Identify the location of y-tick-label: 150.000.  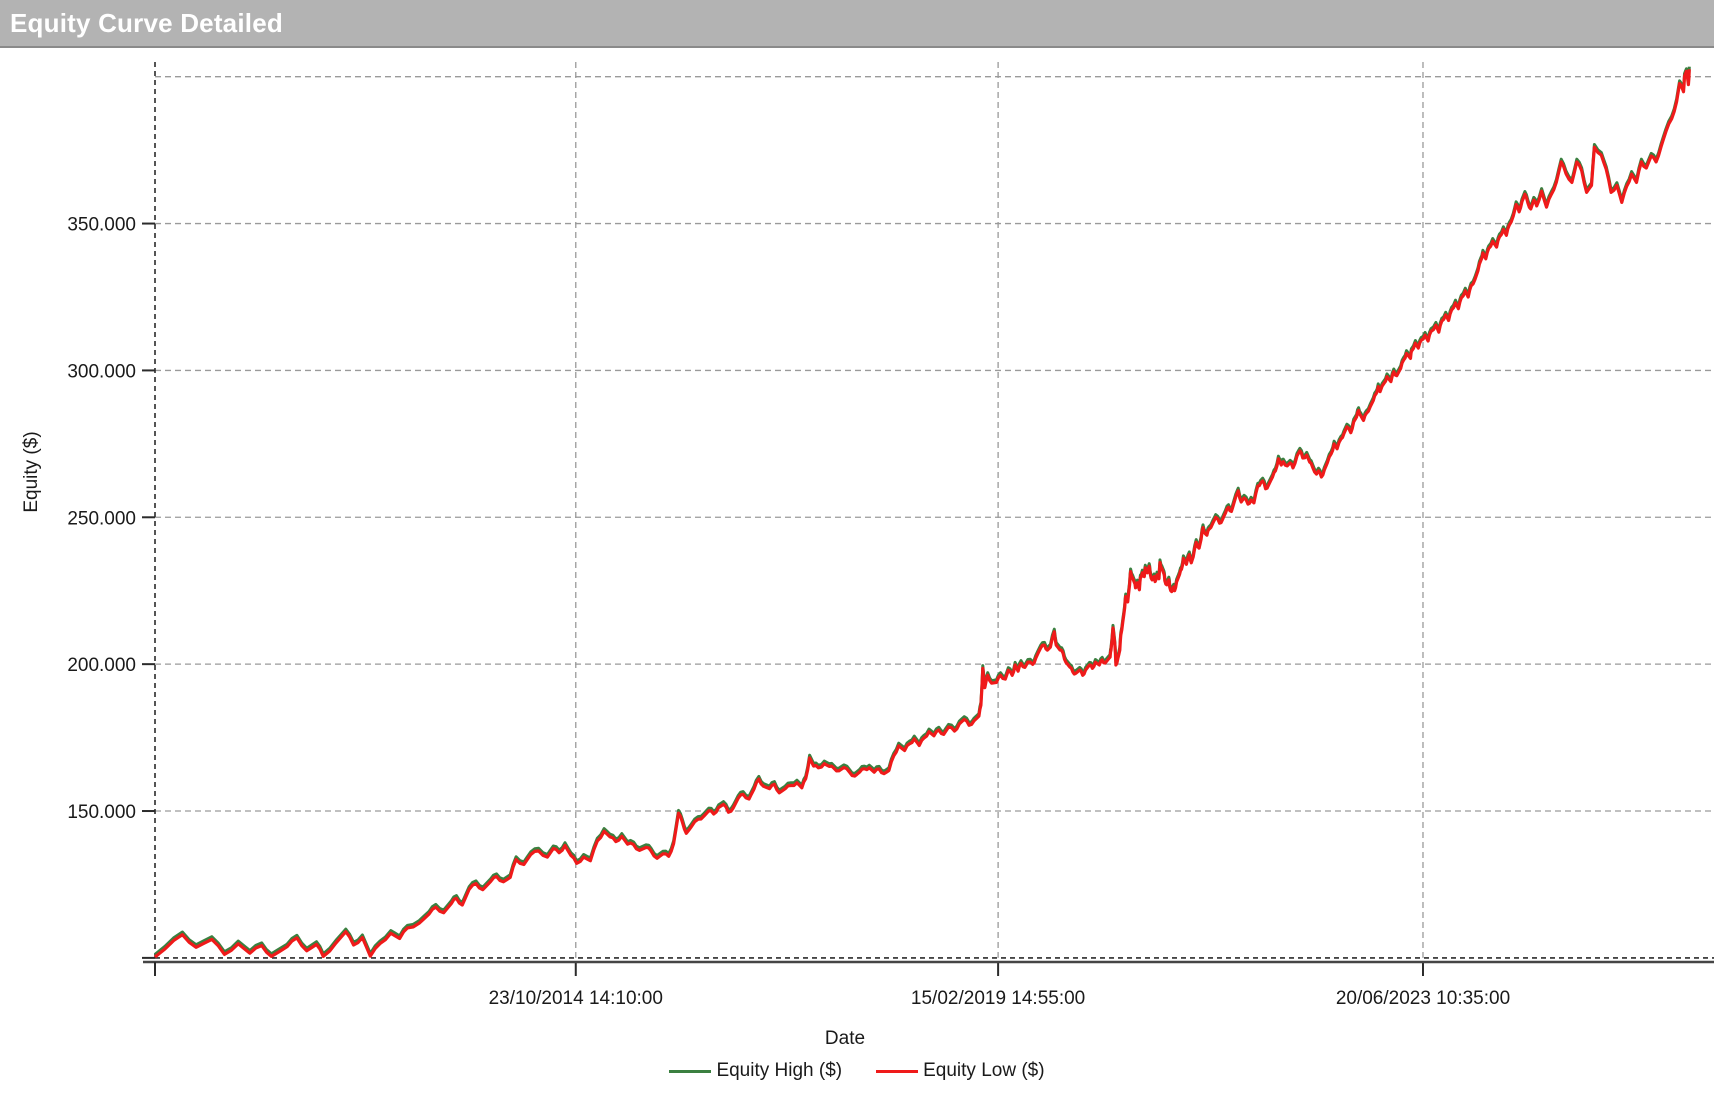
(101, 812).